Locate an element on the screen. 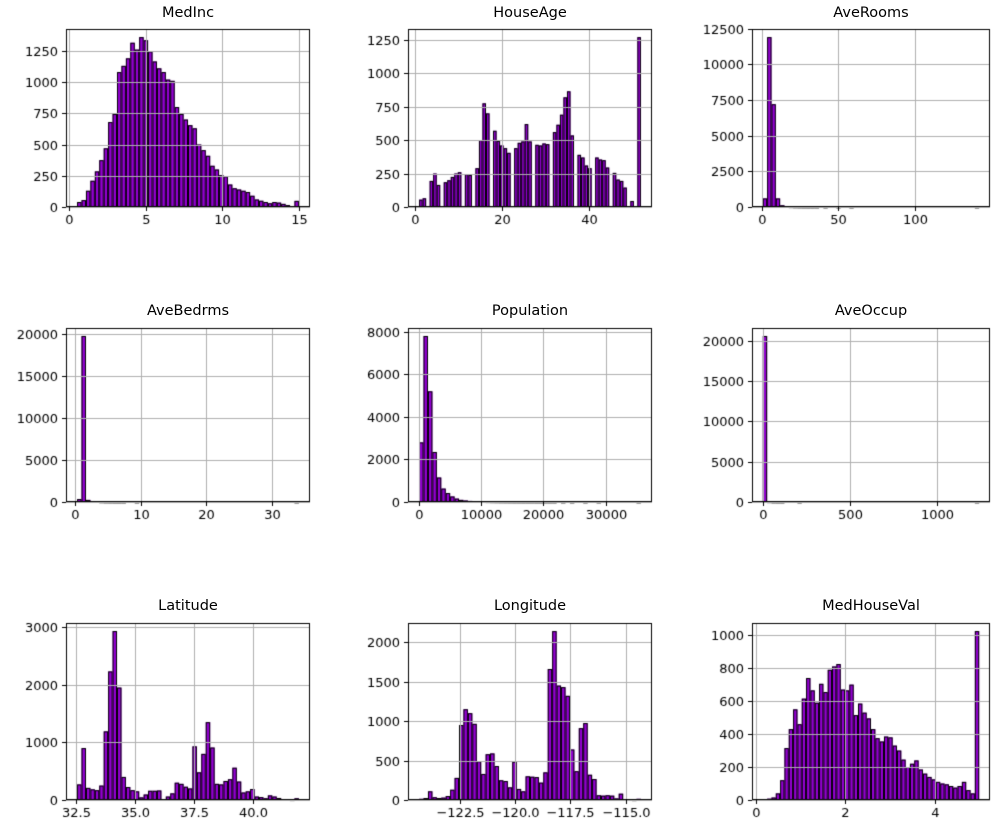  subplot-title-longitude: Longitude is located at coordinates (530, 606).